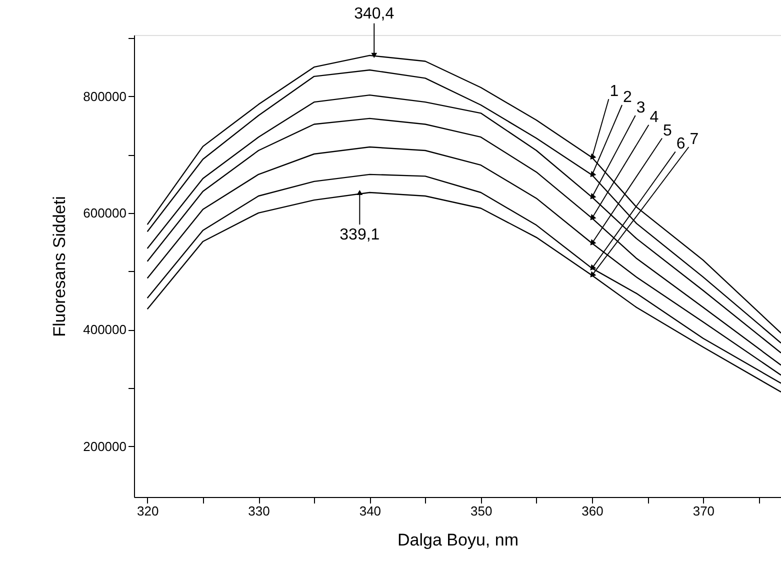 This screenshot has height=587, width=781. What do you see at coordinates (370, 511) in the screenshot?
I see `x-tick-label: 340` at bounding box center [370, 511].